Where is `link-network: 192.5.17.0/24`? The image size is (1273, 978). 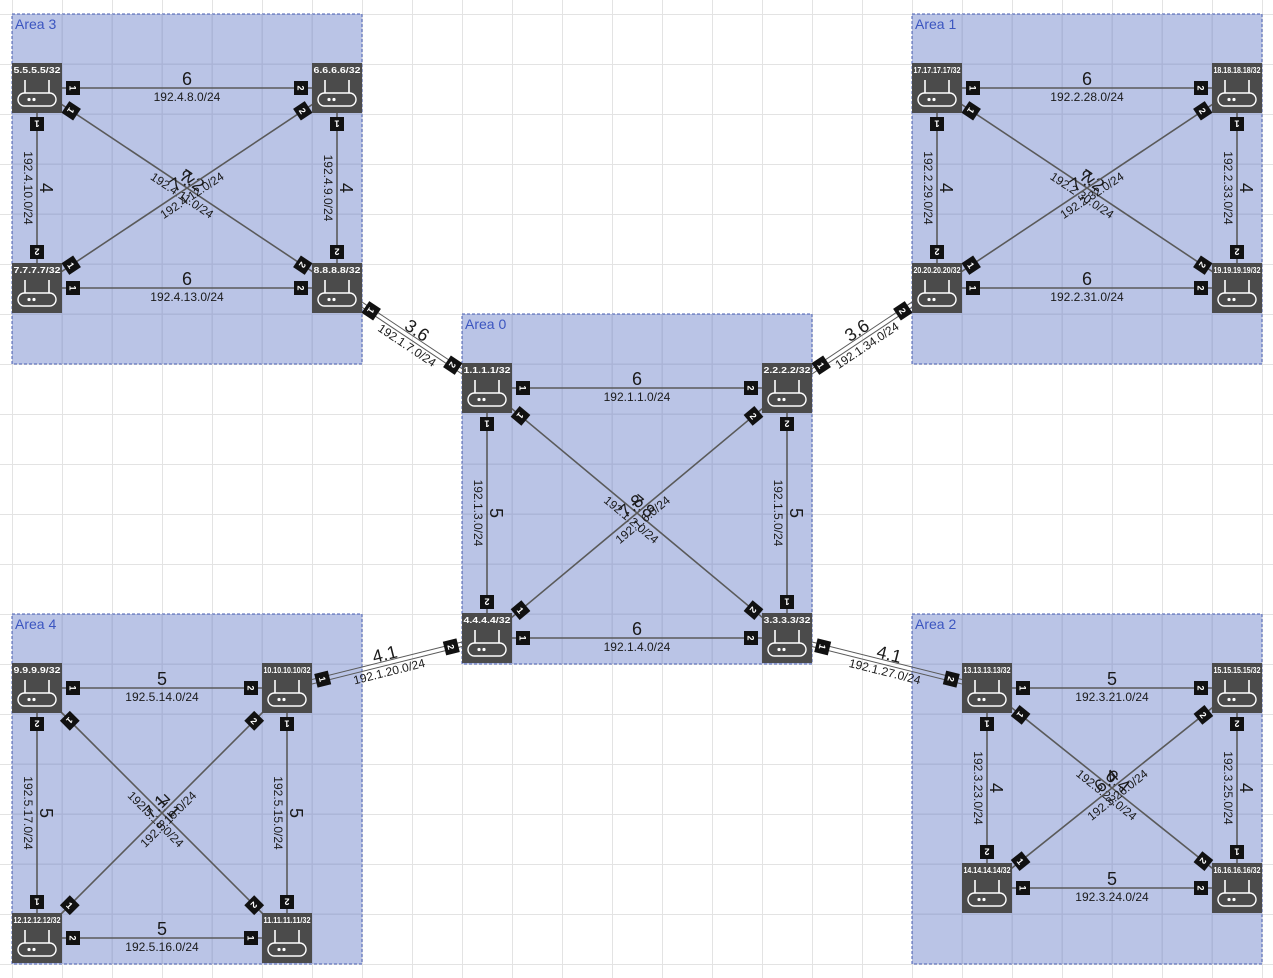 link-network: 192.5.17.0/24 is located at coordinates (28, 813).